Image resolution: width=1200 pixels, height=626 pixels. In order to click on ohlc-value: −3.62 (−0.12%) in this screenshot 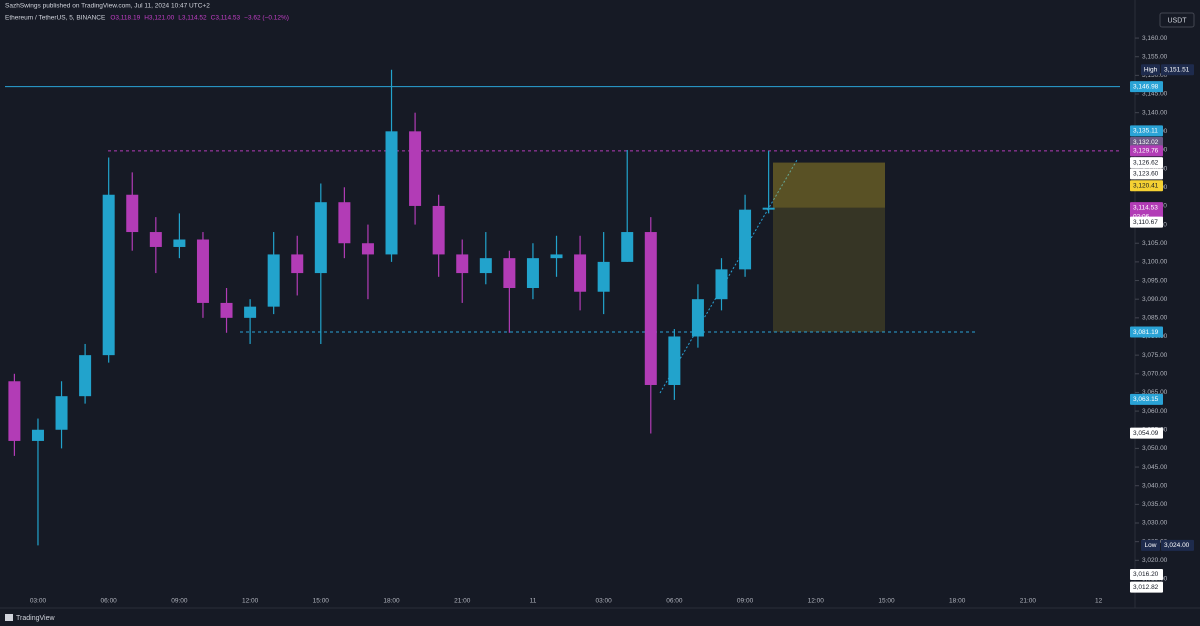, I will do `click(266, 18)`.